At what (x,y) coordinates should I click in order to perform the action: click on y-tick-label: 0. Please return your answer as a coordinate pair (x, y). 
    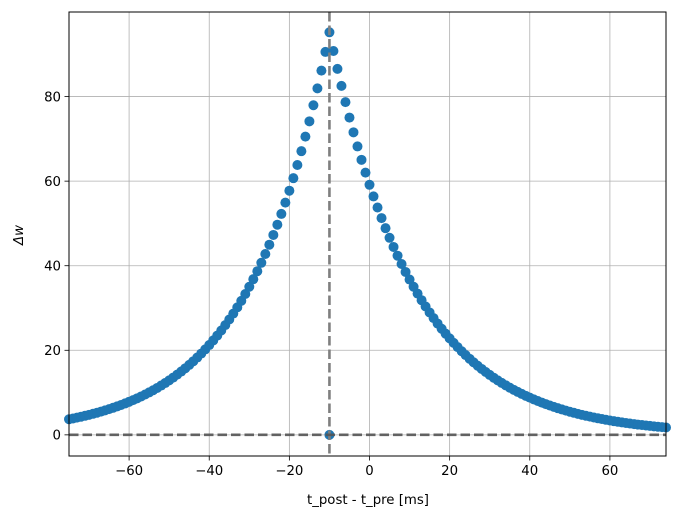
    Looking at the image, I should click on (57, 436).